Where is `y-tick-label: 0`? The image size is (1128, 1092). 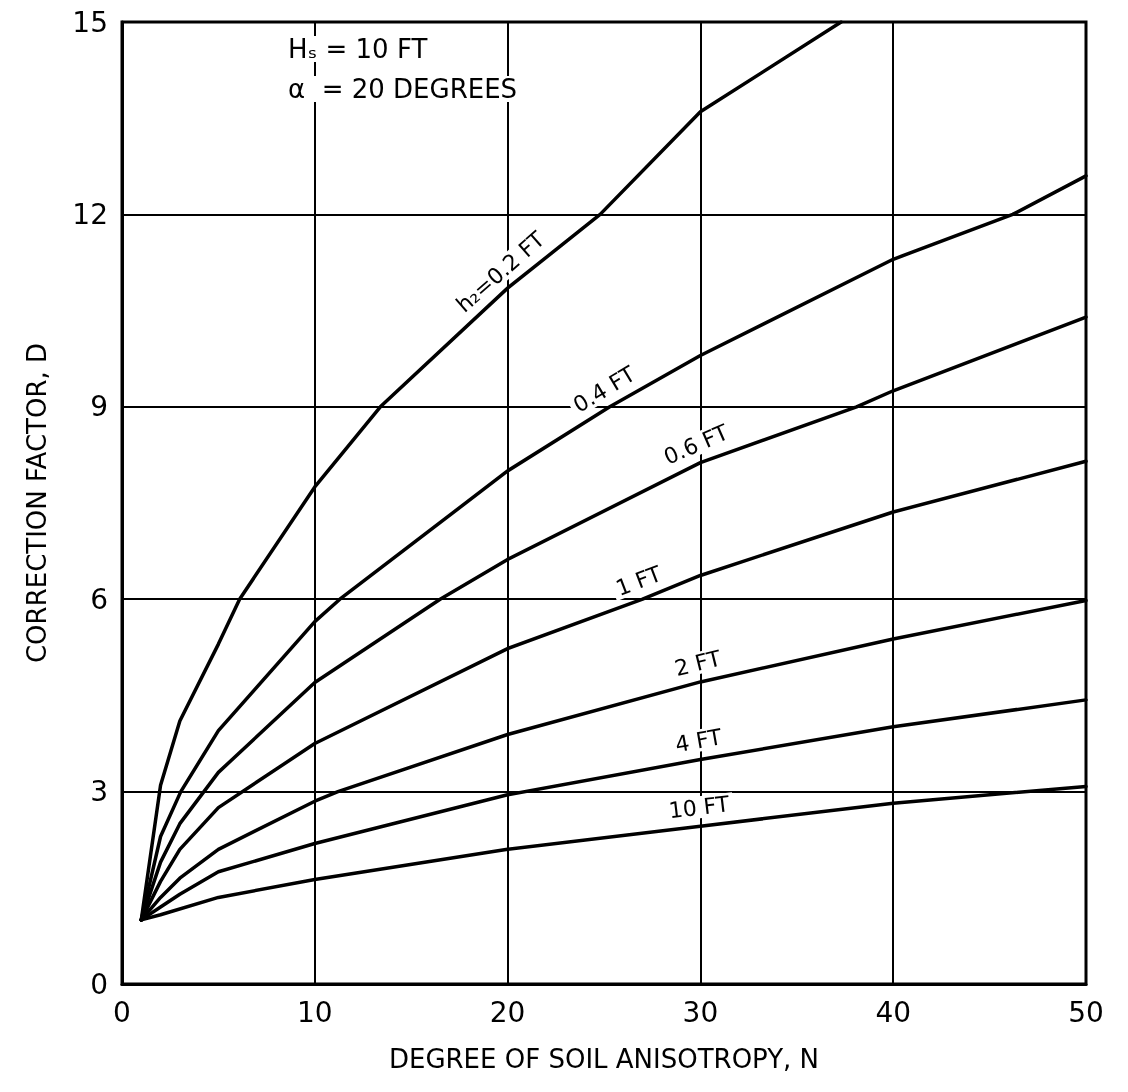
y-tick-label: 0 is located at coordinates (99, 984).